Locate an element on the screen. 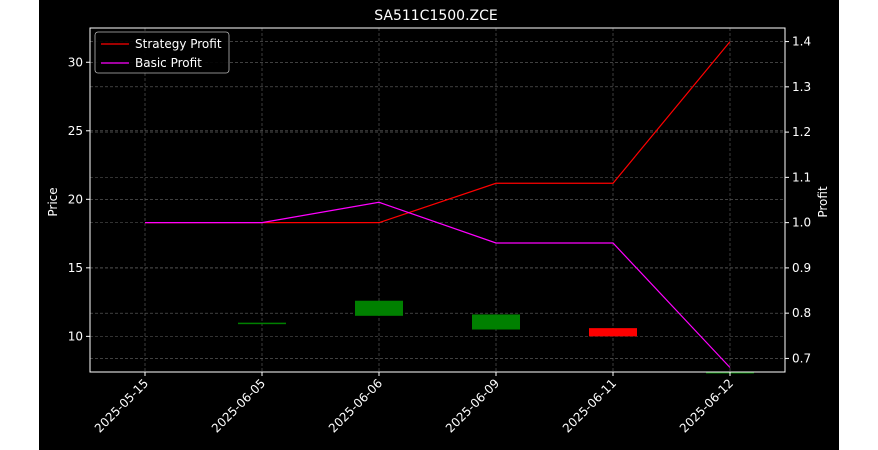 The image size is (878, 450). date-tick-label: 2025-06-06 is located at coordinates (355, 405).